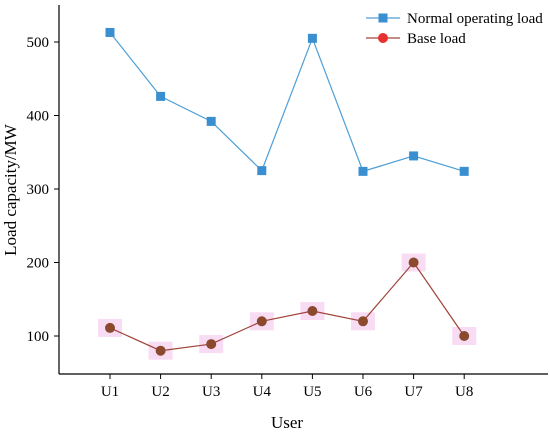  I want to click on base-load-line, so click(287, 306).